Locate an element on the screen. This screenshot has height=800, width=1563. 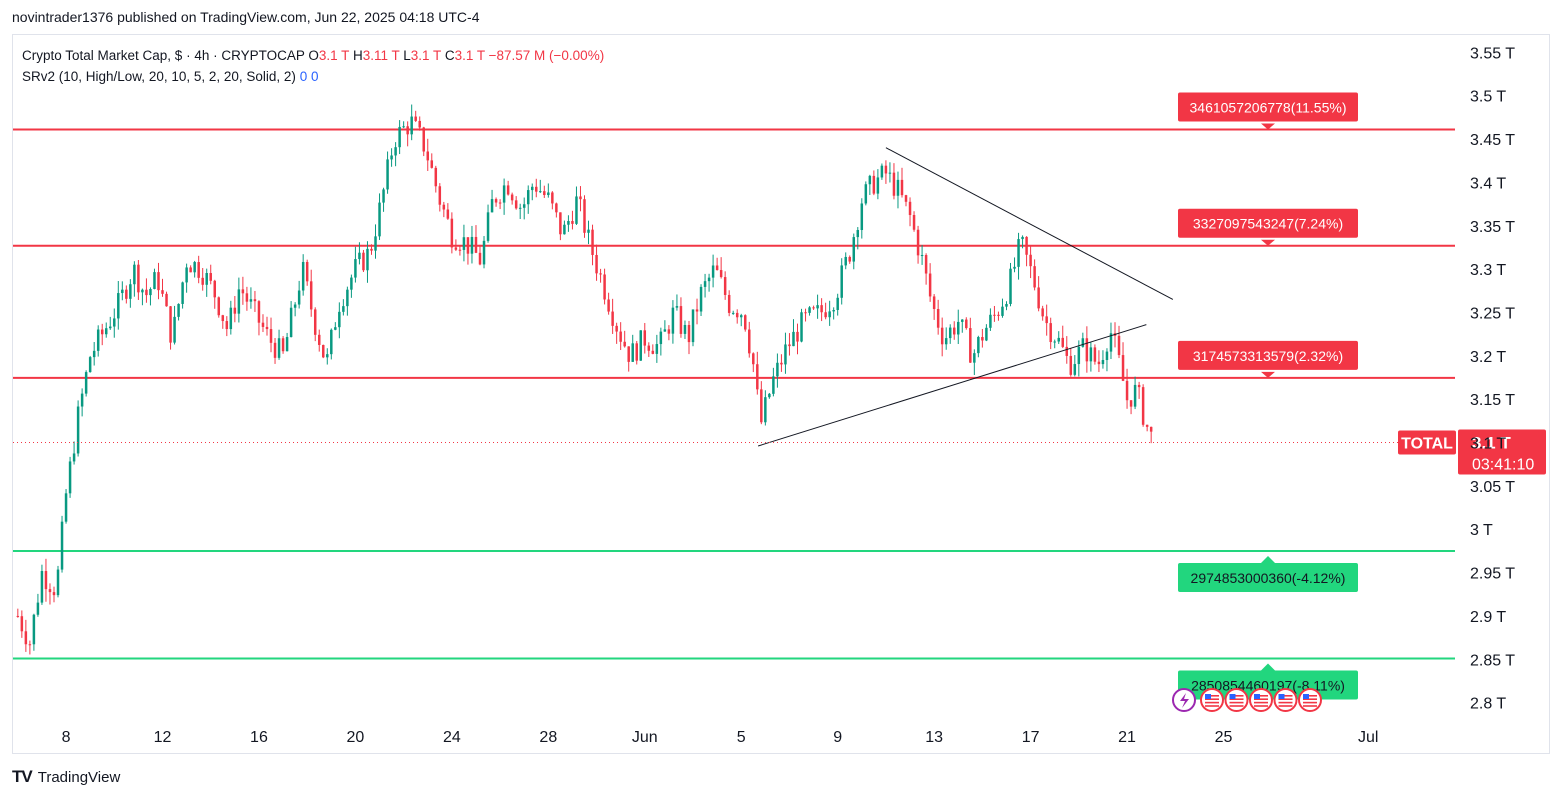
x-tick-label: 13 is located at coordinates (934, 737).